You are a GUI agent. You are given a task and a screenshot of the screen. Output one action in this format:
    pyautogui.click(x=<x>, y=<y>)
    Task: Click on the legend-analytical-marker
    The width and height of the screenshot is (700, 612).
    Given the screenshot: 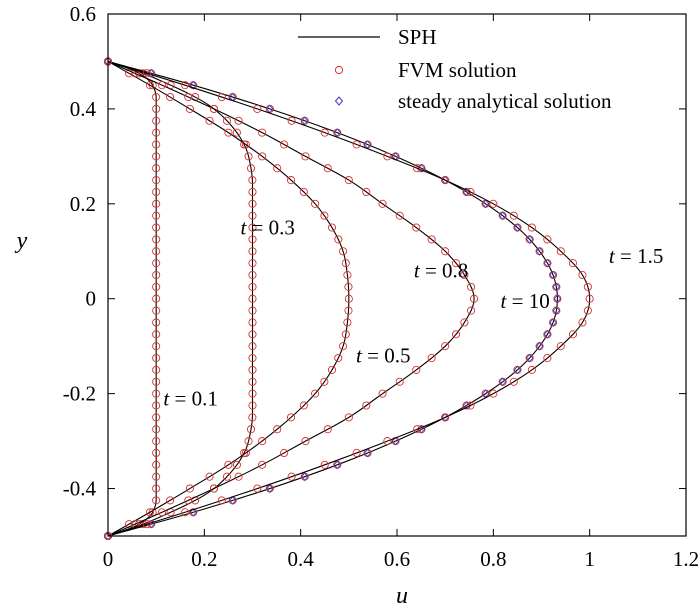 What is the action you would take?
    pyautogui.click(x=339, y=101)
    